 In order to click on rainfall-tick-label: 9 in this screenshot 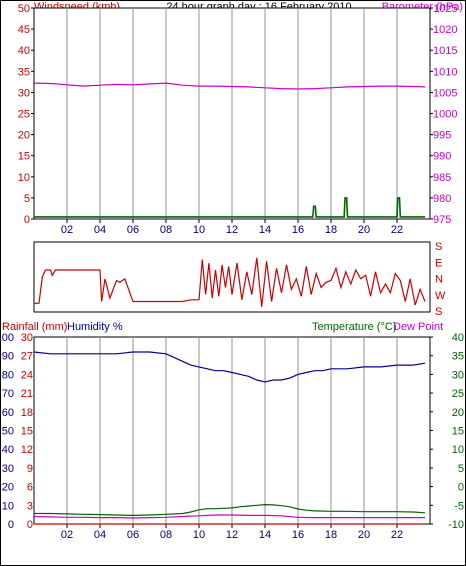, I will do `click(30, 469)`.